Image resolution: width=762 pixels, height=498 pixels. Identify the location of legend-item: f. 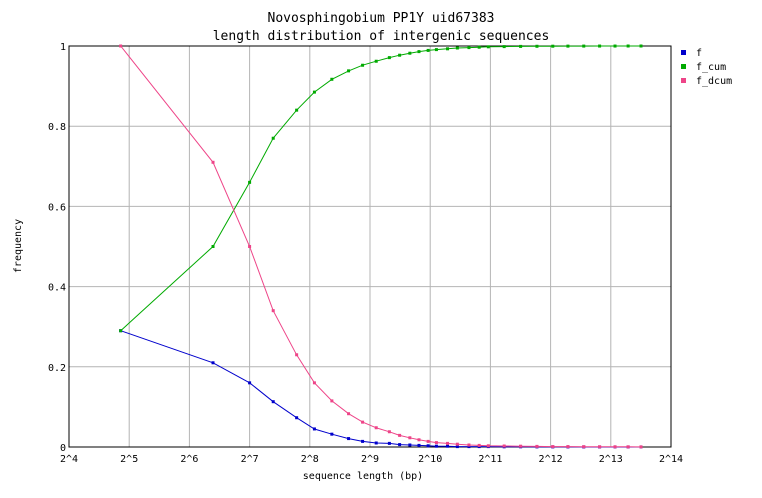
(691, 53).